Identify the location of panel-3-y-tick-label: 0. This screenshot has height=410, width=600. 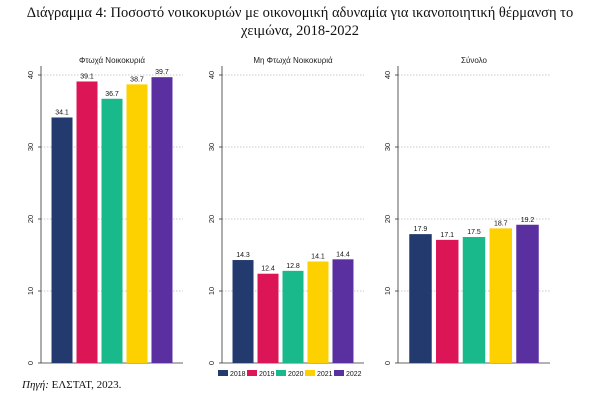
(387, 363).